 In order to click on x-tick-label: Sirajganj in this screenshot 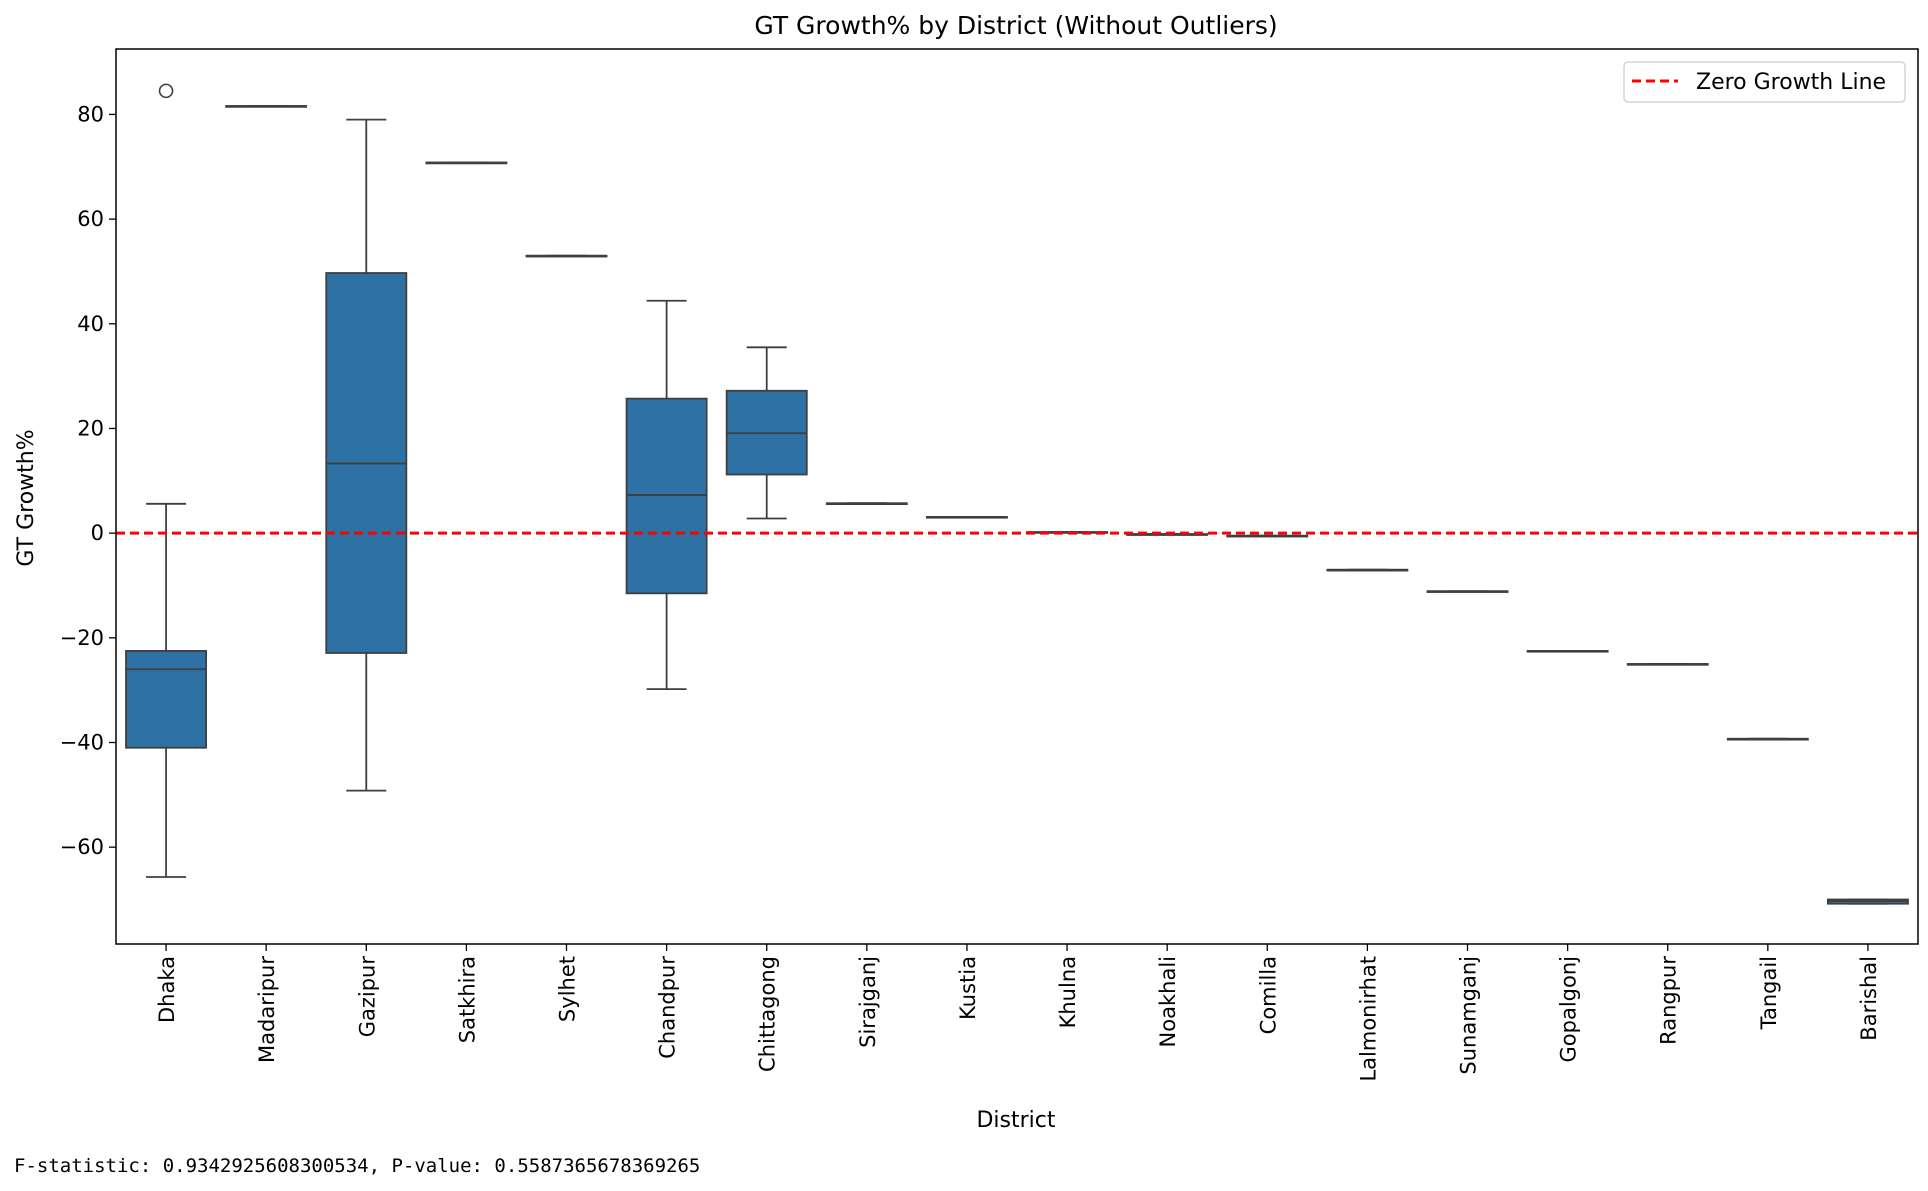, I will do `click(868, 1002)`.